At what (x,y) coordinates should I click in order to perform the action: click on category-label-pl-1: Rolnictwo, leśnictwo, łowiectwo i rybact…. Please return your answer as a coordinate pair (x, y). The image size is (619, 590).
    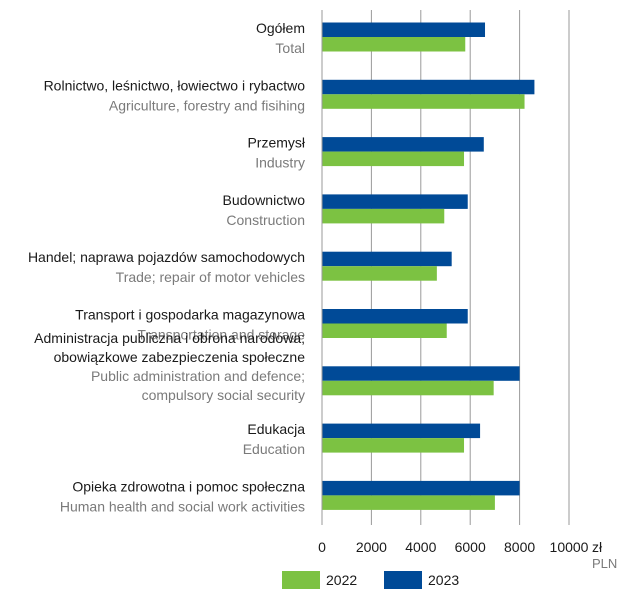
    Looking at the image, I should click on (175, 85).